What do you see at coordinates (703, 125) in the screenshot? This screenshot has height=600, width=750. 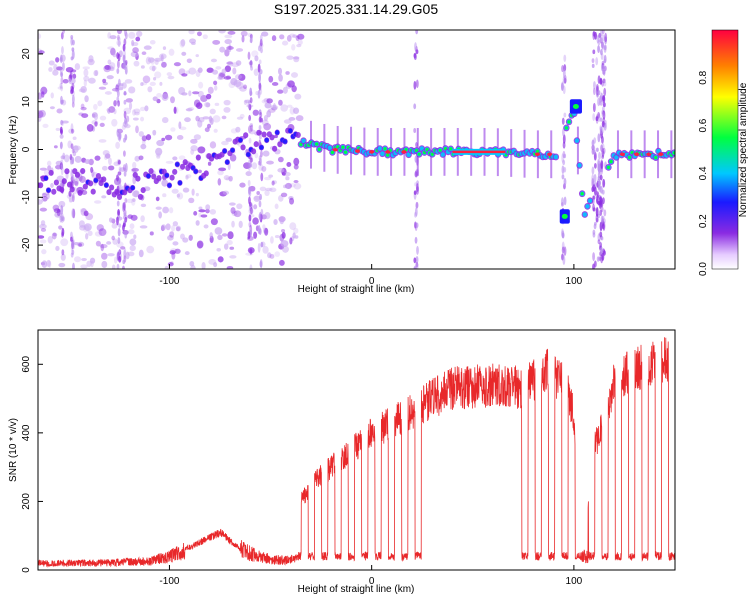 I see `colorbar-tick-label: 0.6` at bounding box center [703, 125].